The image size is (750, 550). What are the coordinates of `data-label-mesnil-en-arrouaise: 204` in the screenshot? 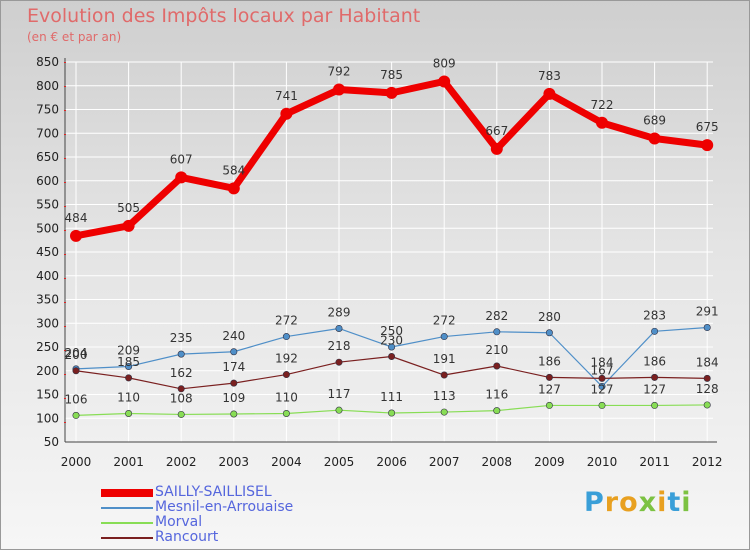 It's located at (76, 353).